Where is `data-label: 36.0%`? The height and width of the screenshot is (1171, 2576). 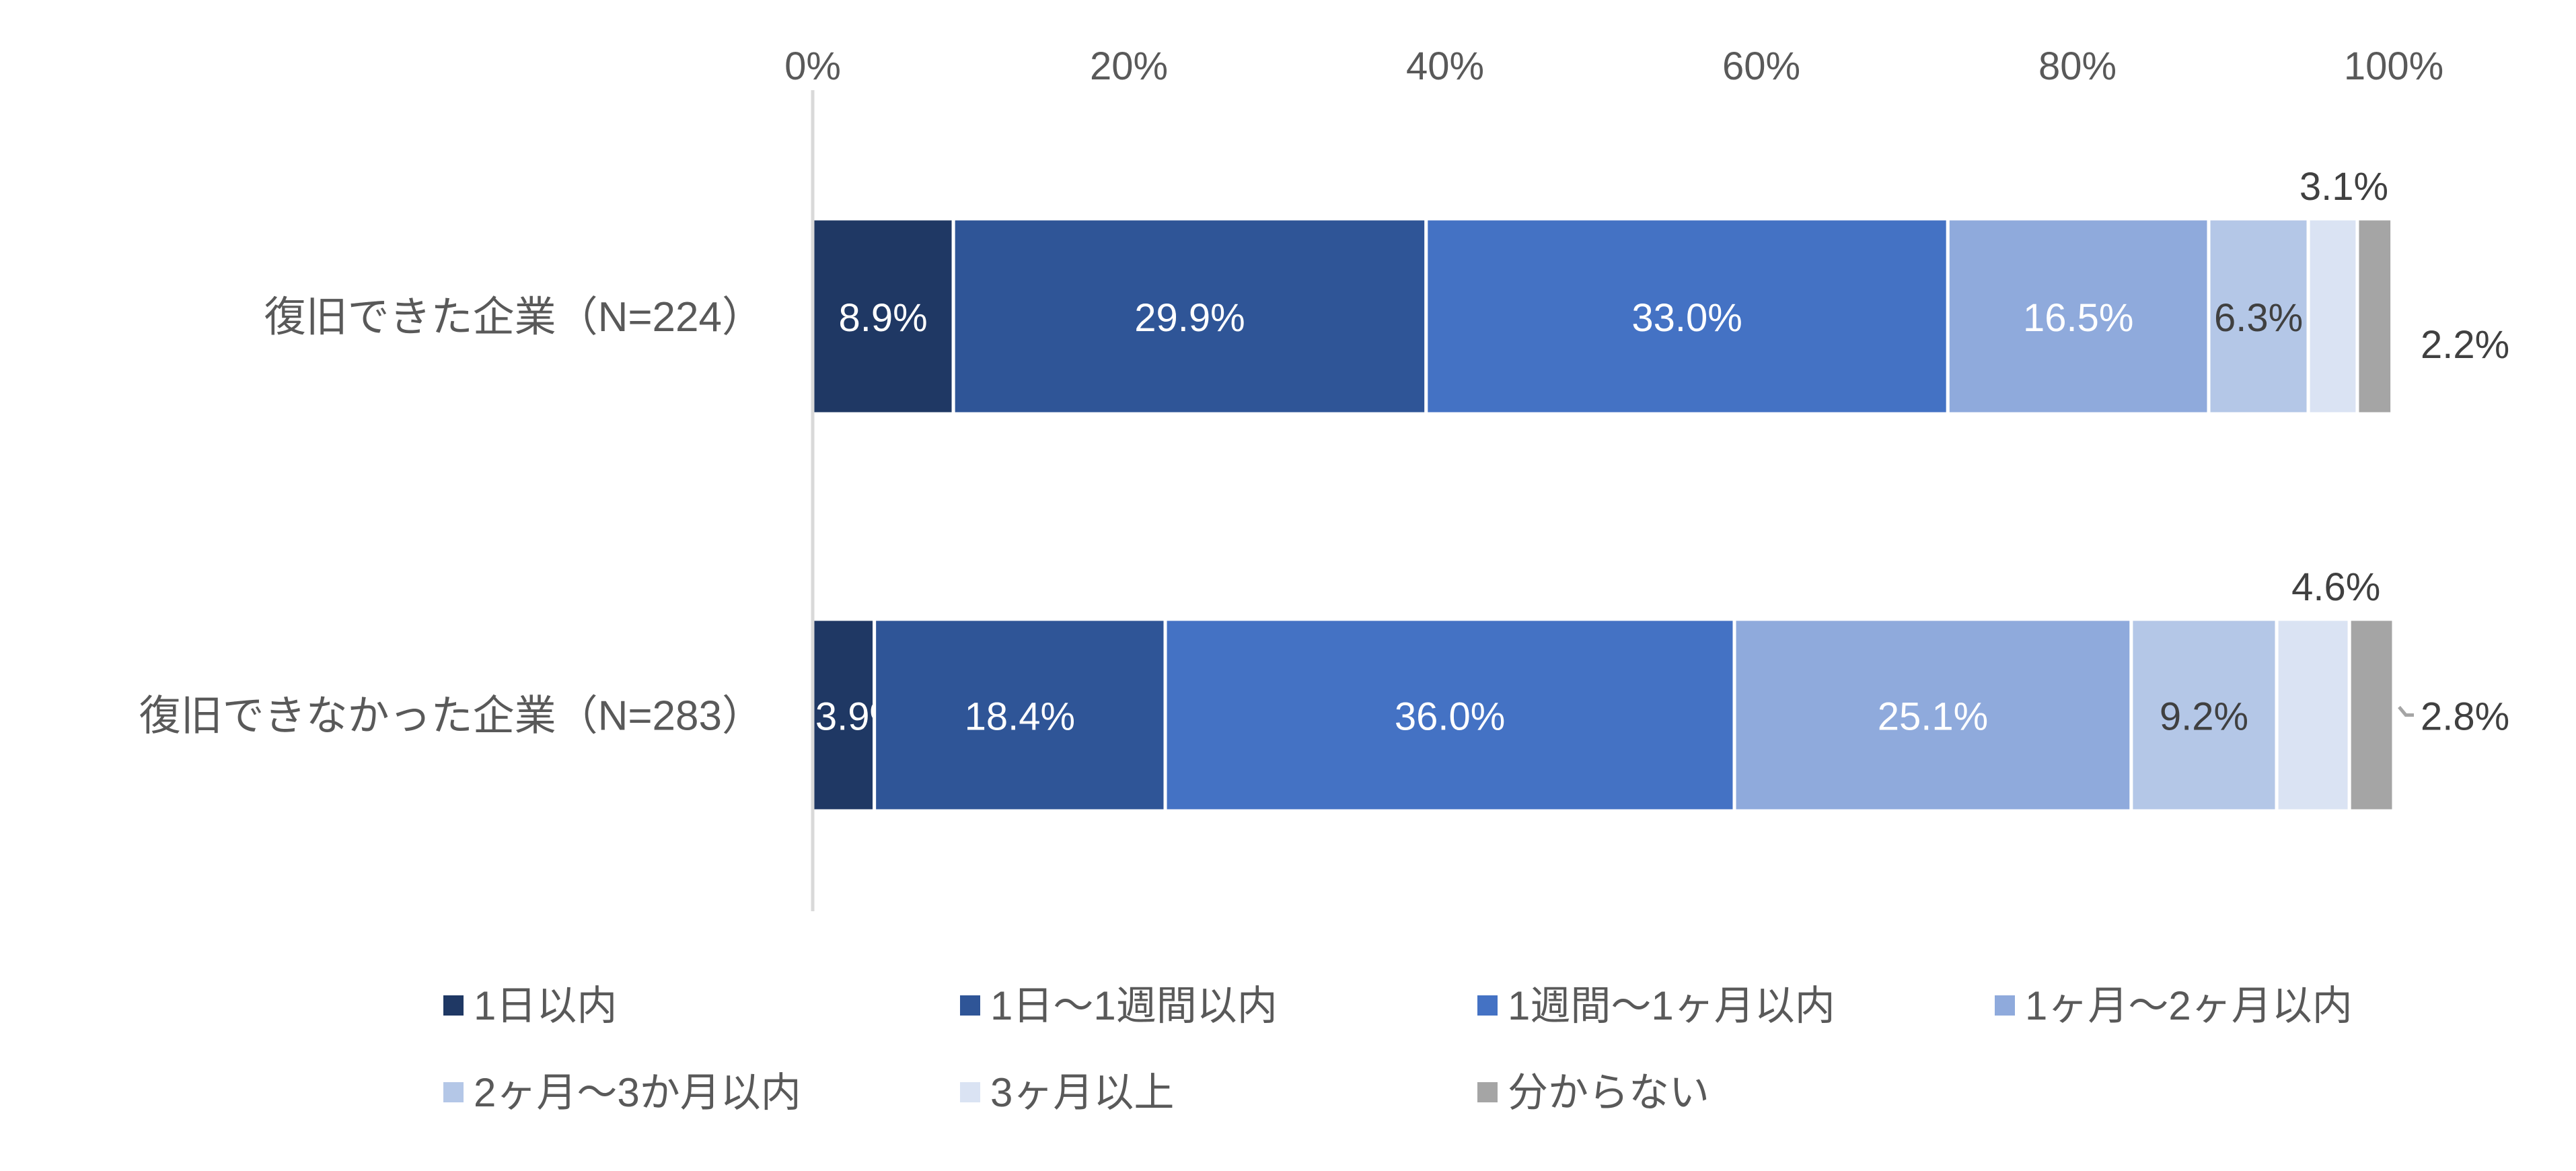
data-label: 36.0% is located at coordinates (1450, 717).